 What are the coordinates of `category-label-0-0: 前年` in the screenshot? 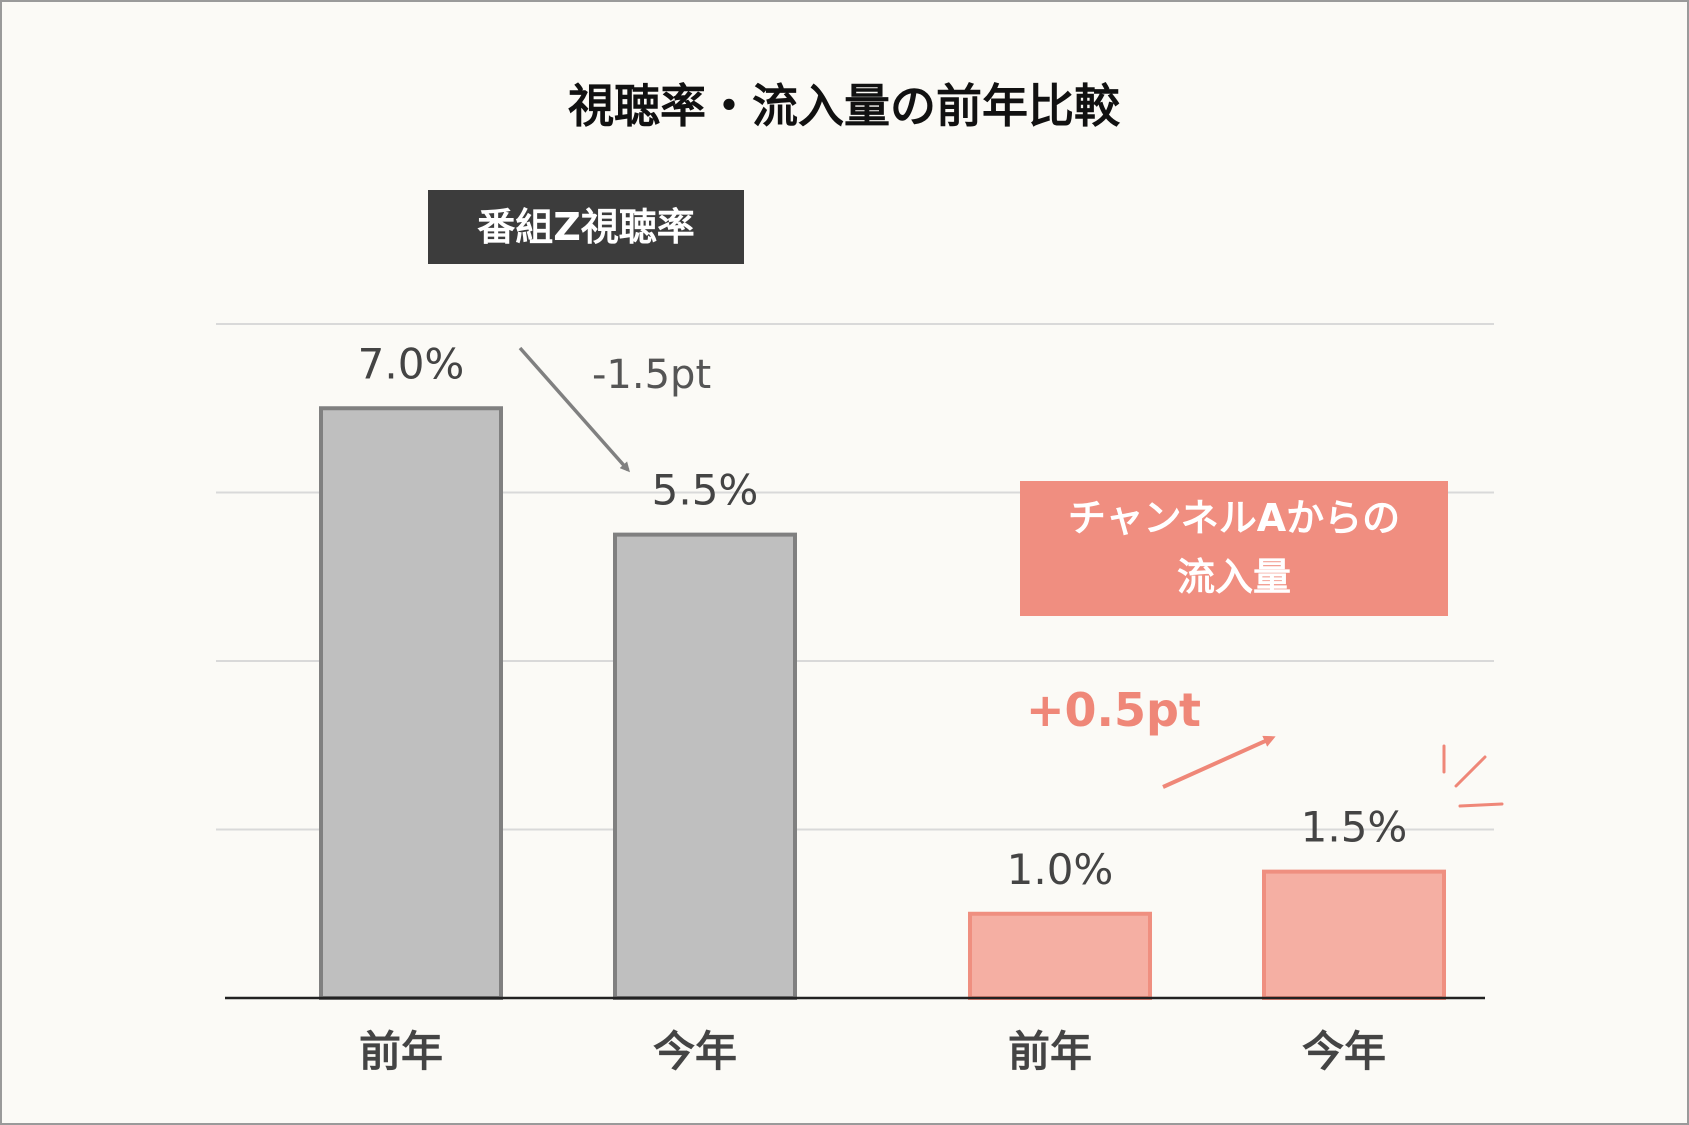 It's located at (401, 1051).